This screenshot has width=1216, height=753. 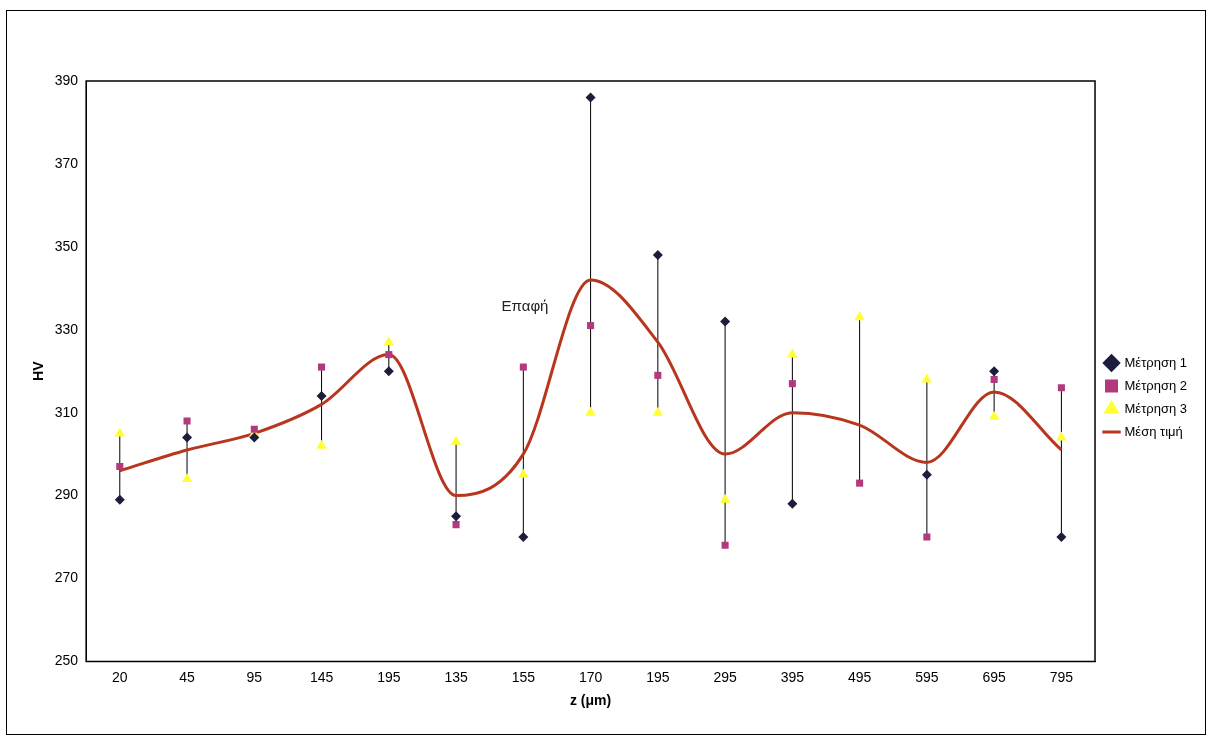 I want to click on x-tick-label: 145, so click(x=321, y=676).